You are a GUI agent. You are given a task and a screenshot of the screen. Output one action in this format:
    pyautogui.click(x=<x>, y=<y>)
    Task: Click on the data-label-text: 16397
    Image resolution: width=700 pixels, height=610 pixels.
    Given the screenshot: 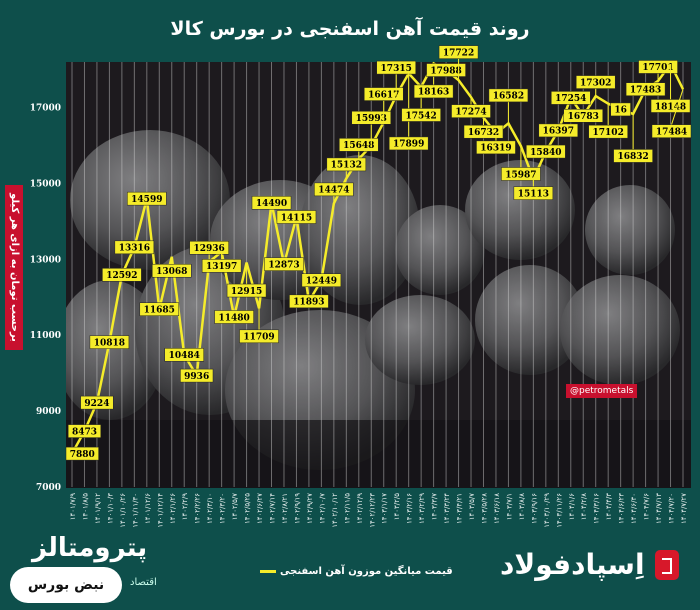 What is the action you would take?
    pyautogui.click(x=558, y=132)
    